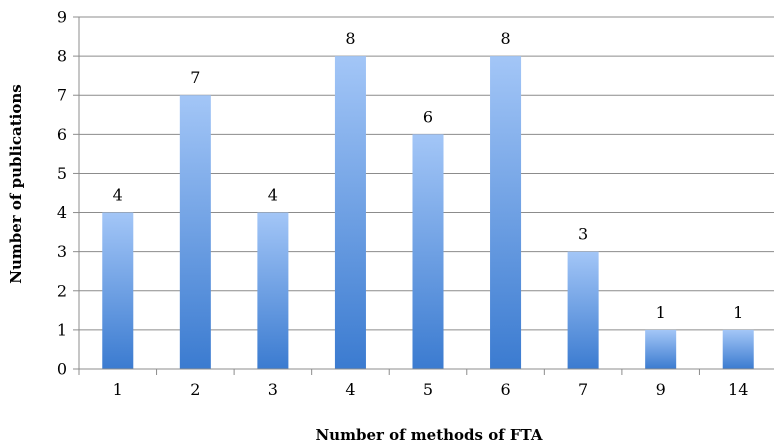 The height and width of the screenshot is (448, 774). What do you see at coordinates (62, 290) in the screenshot?
I see `y-tick-label: 2` at bounding box center [62, 290].